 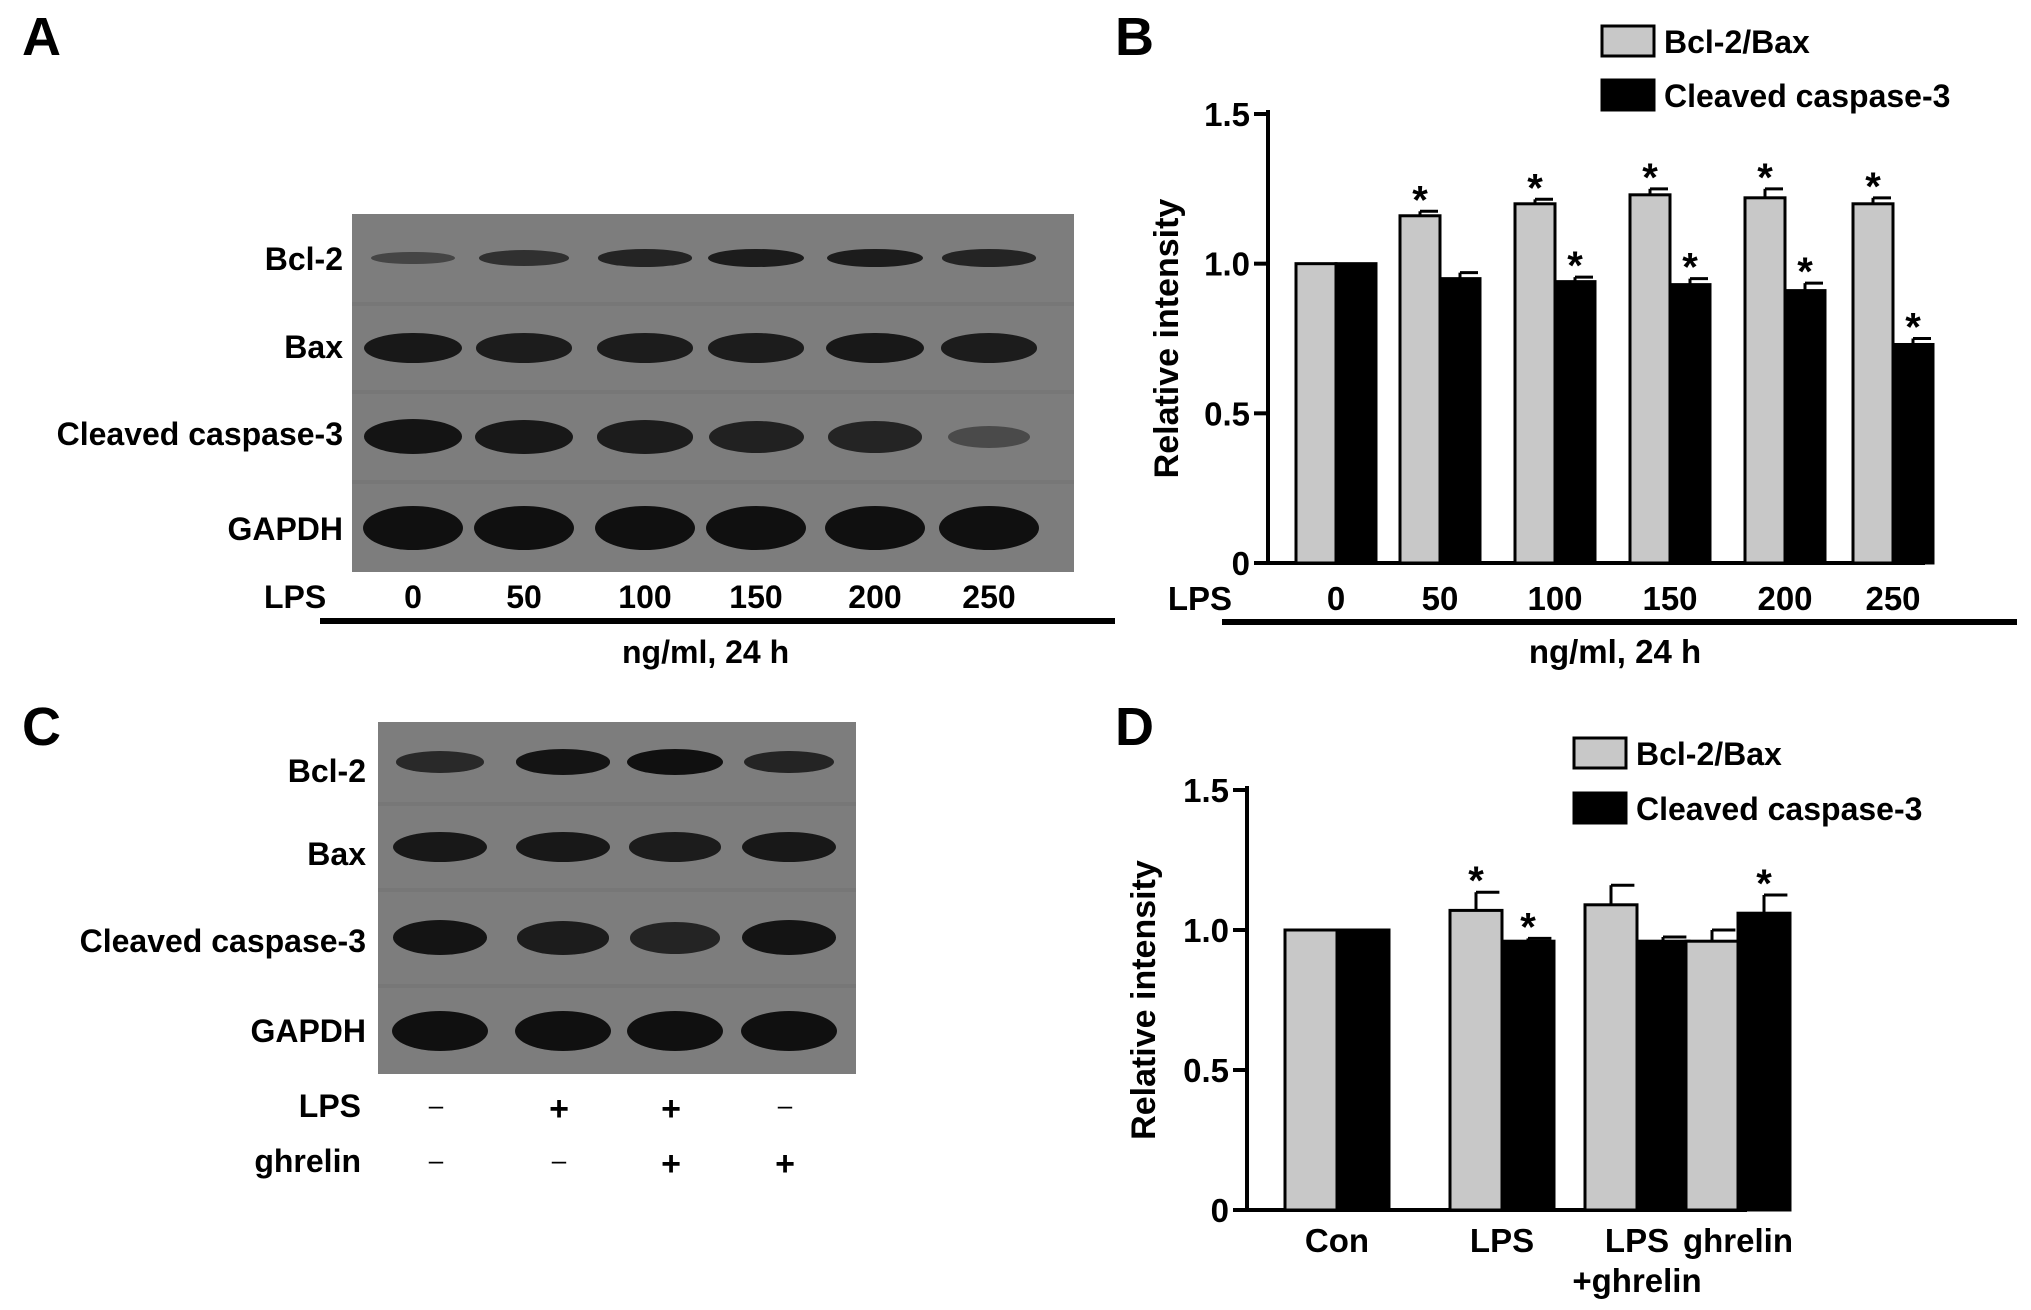 What do you see at coordinates (1669, 598) in the screenshot?
I see `x-tick-label: 150` at bounding box center [1669, 598].